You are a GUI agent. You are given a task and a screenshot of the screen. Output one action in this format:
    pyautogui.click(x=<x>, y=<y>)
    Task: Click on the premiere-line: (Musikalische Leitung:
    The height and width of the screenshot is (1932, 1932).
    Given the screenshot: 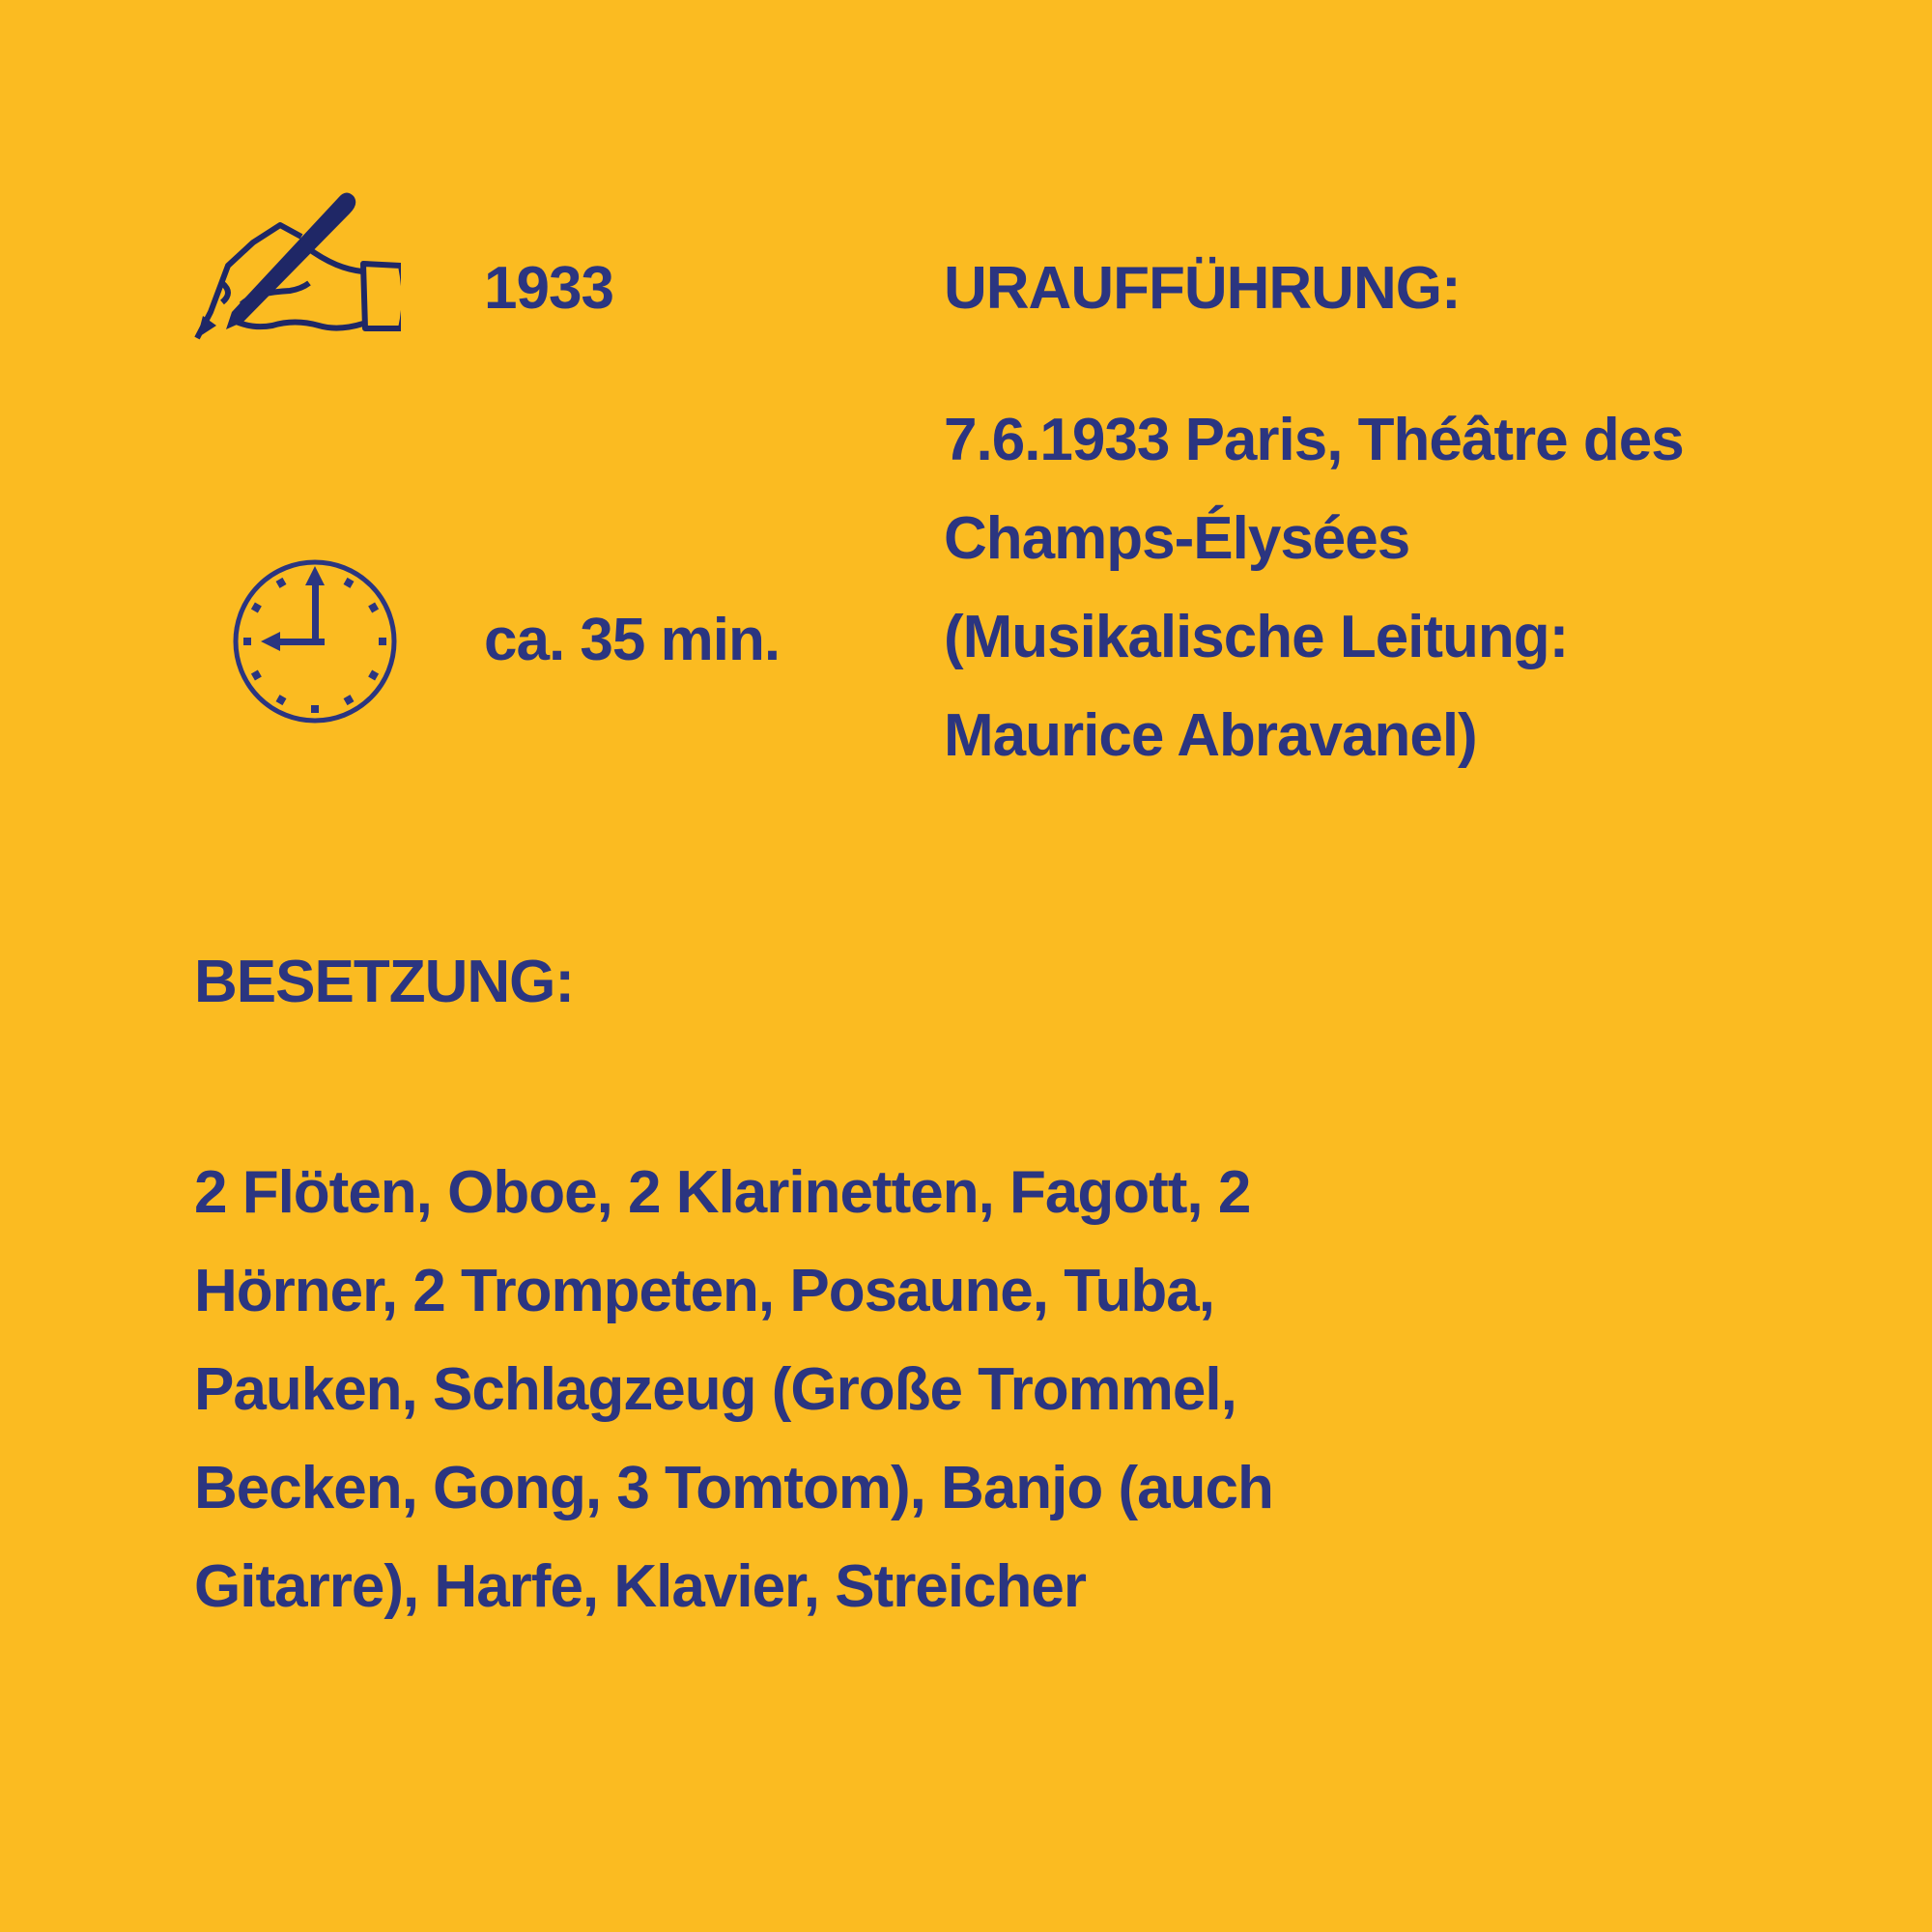 What is the action you would take?
    pyautogui.click(x=1256, y=637)
    